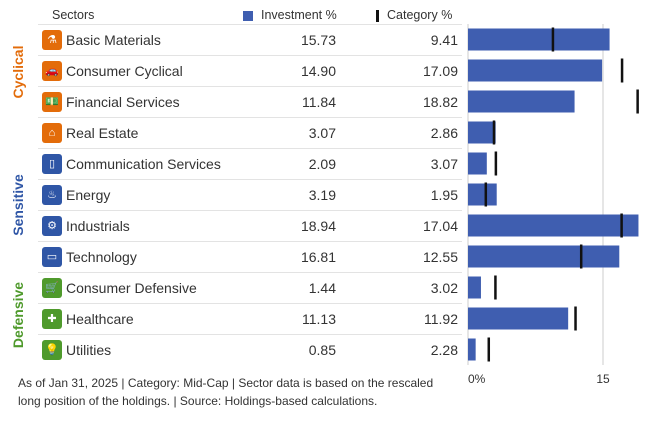  What do you see at coordinates (89, 350) in the screenshot?
I see `sector-name: Utilities` at bounding box center [89, 350].